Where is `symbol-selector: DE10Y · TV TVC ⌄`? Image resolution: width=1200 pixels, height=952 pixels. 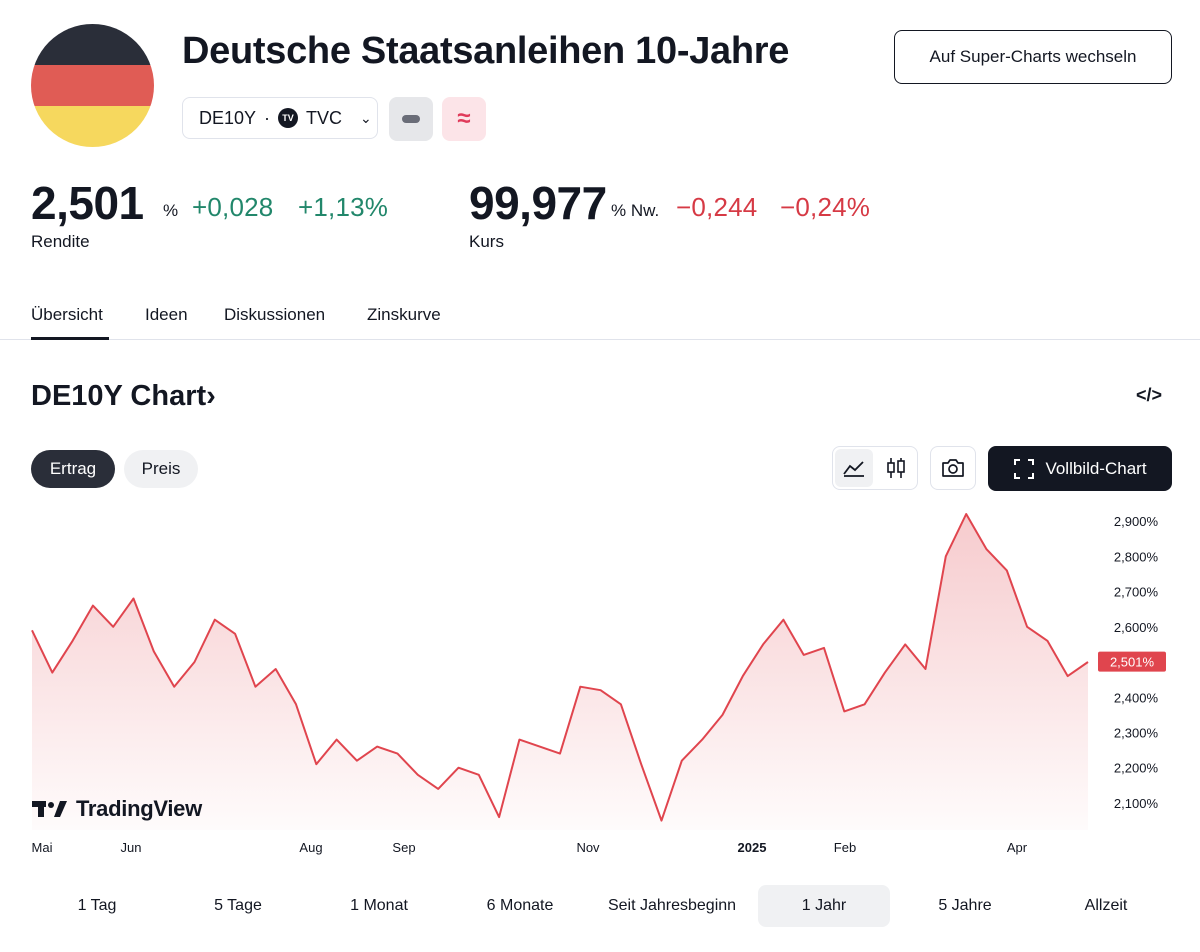 symbol-selector: DE10Y · TV TVC ⌄ is located at coordinates (280, 118).